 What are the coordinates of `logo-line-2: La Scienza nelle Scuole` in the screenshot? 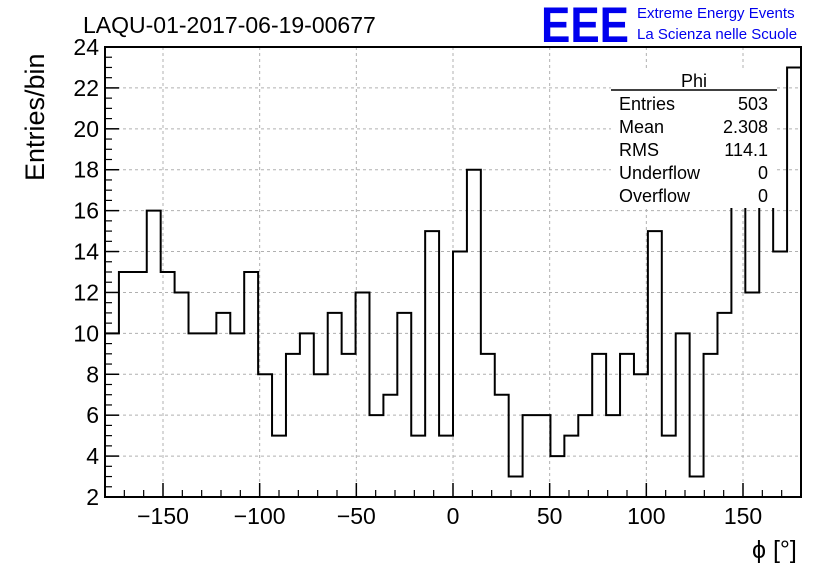 It's located at (717, 34).